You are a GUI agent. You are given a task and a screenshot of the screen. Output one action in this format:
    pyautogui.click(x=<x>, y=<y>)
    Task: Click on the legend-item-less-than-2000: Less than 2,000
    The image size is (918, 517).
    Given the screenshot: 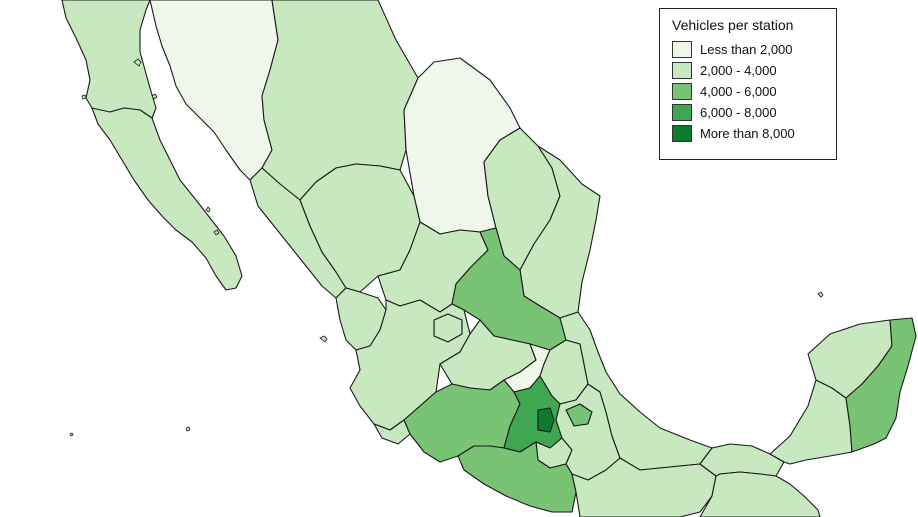 What is the action you would take?
    pyautogui.click(x=749, y=49)
    